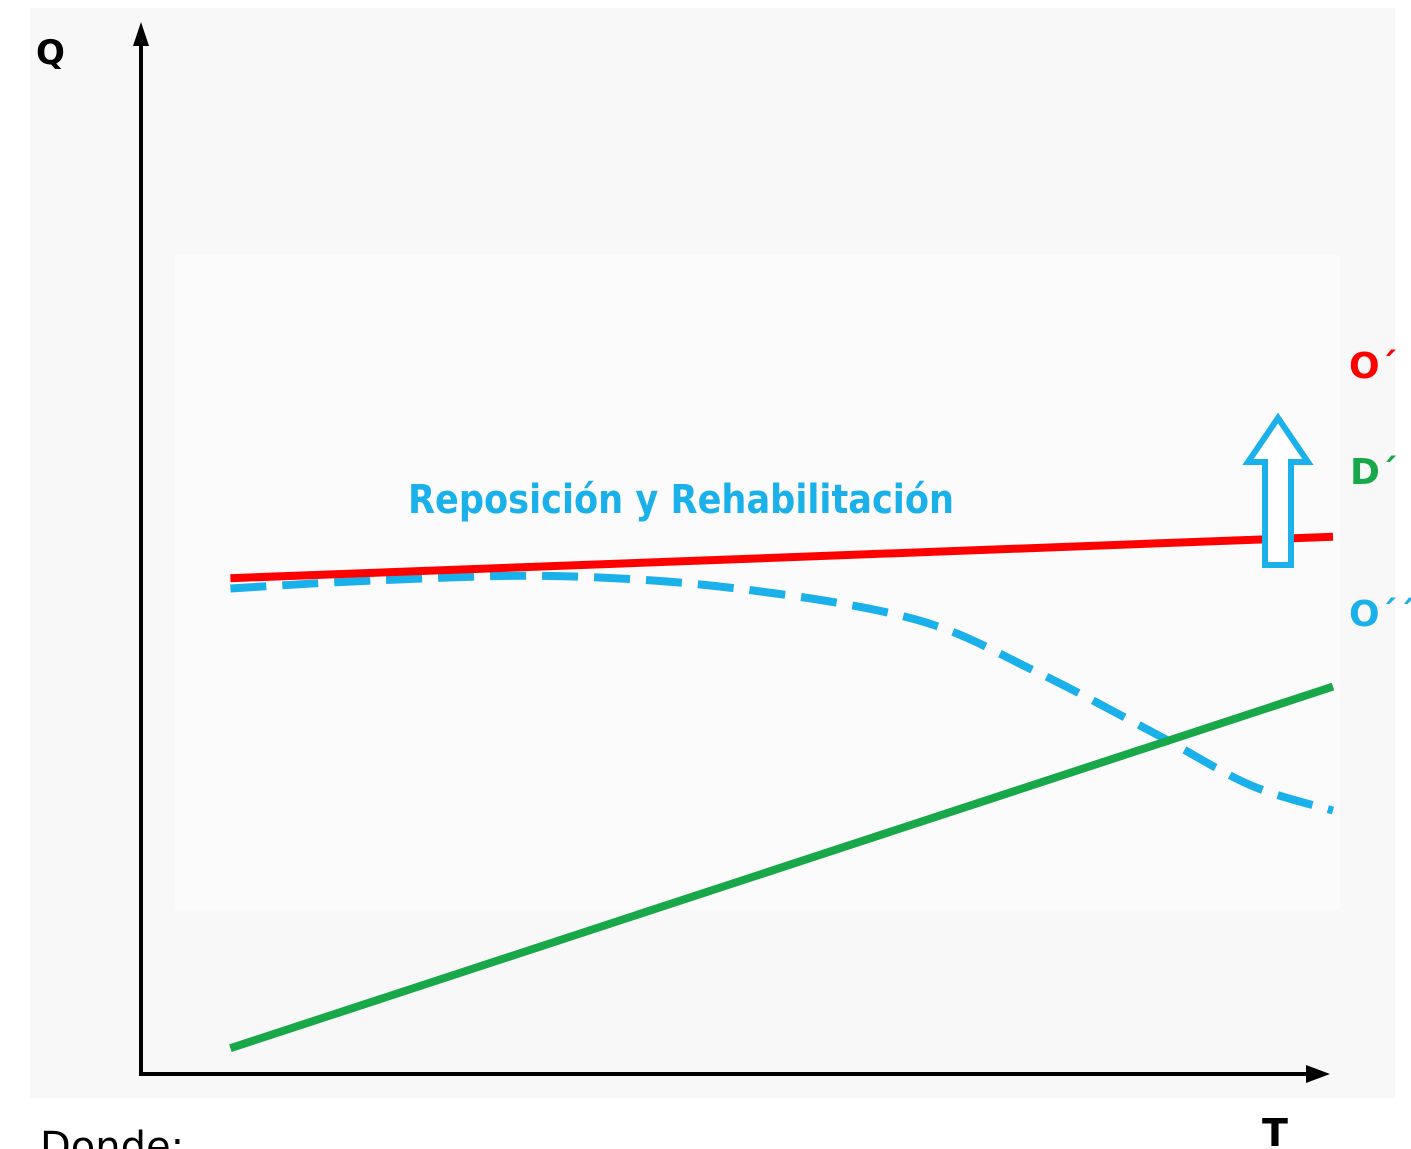 The width and height of the screenshot is (1411, 1149). What do you see at coordinates (112, 1136) in the screenshot?
I see `footer-text: Donde:` at bounding box center [112, 1136].